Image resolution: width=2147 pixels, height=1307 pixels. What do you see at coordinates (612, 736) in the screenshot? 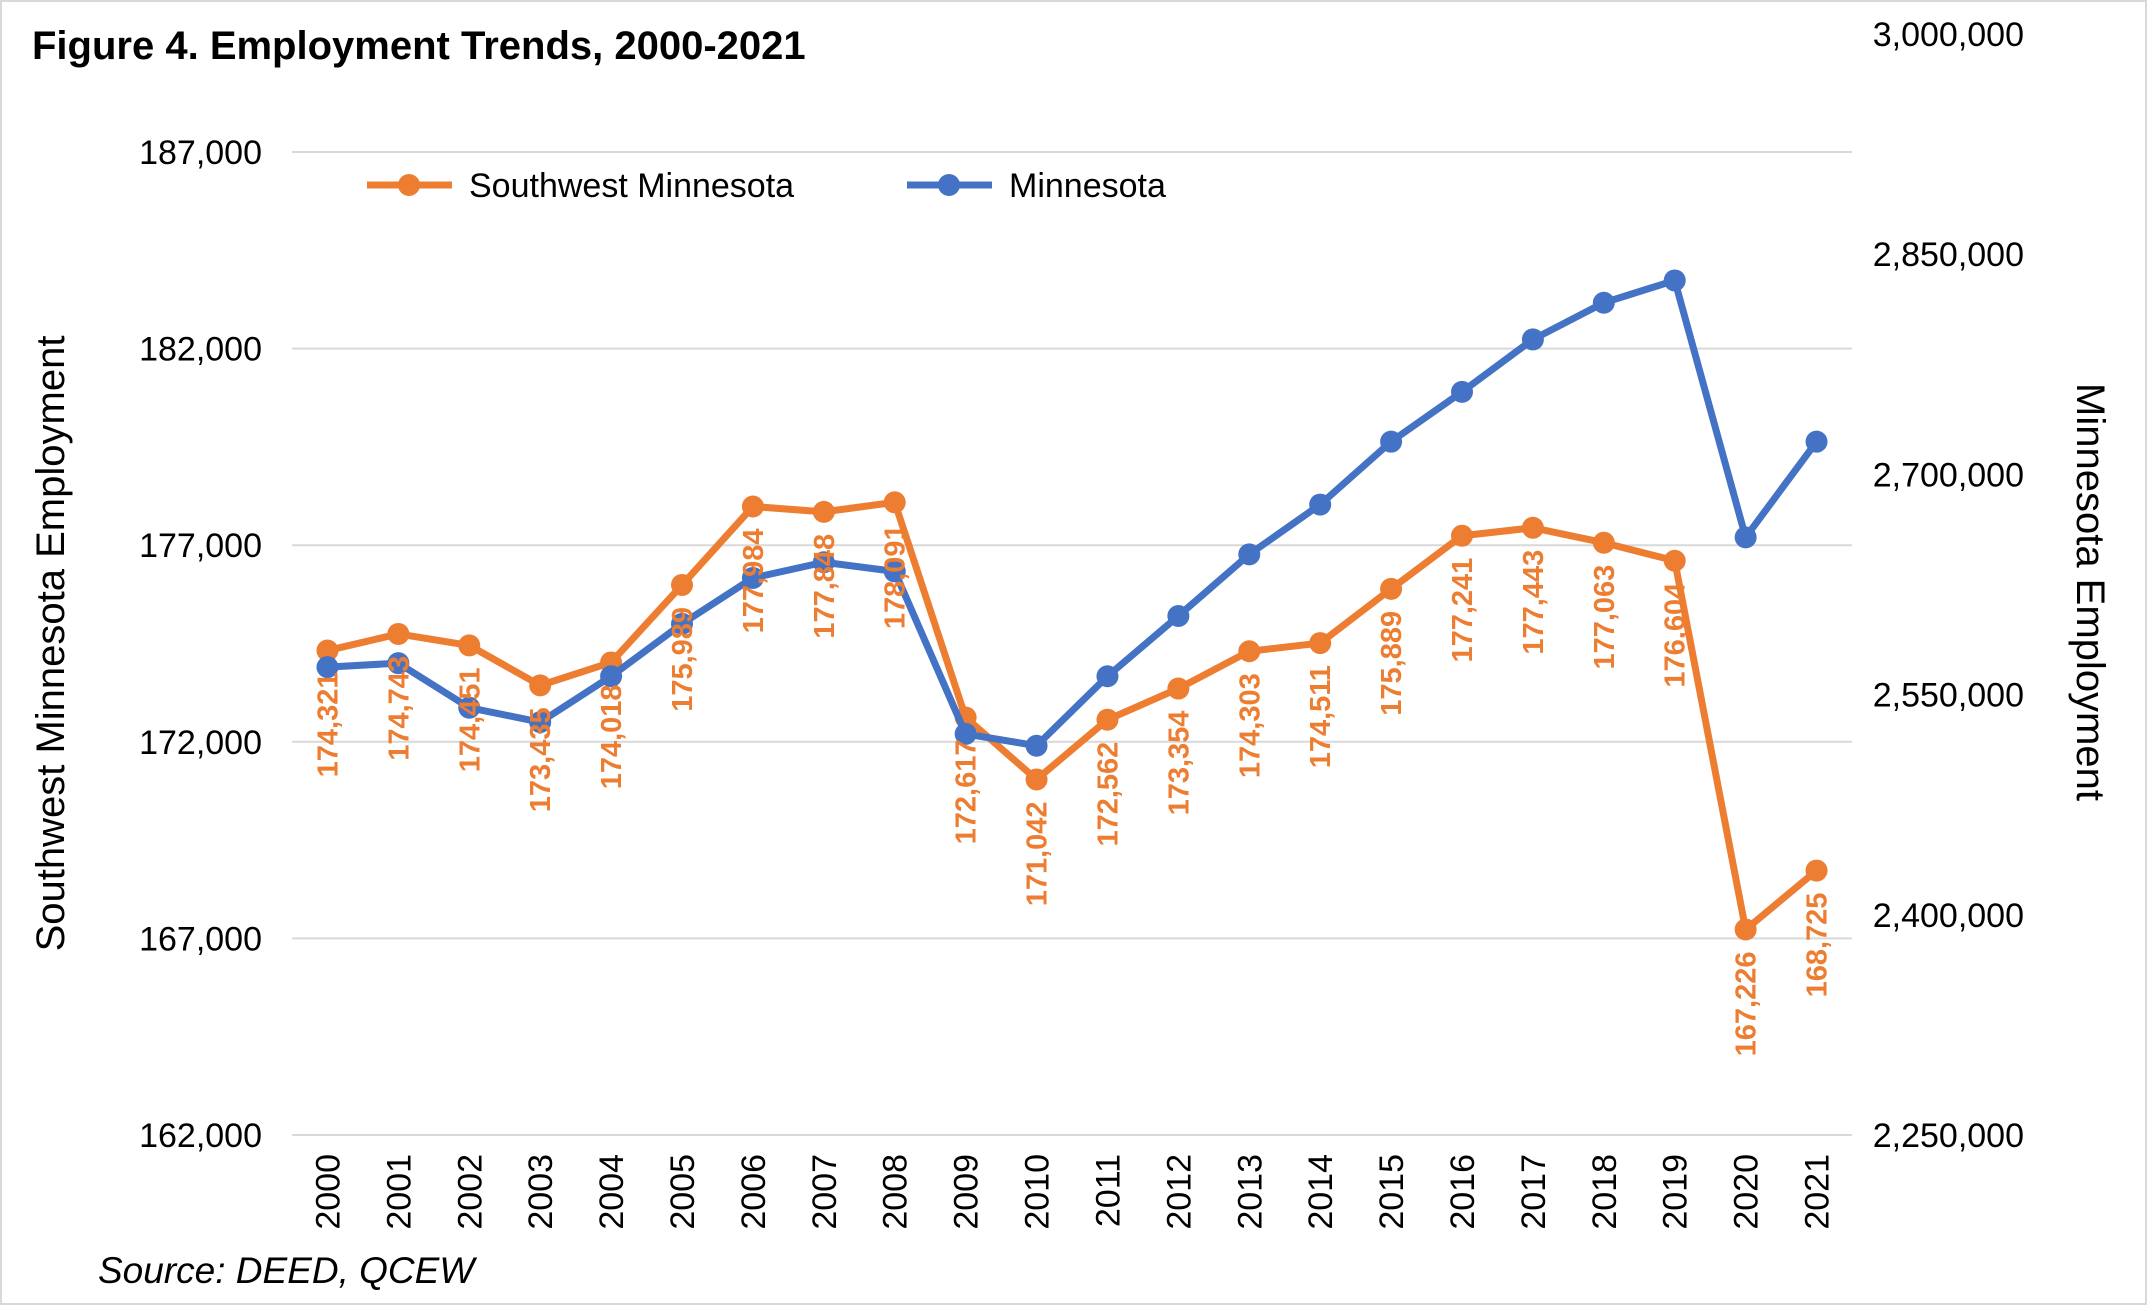
I see `data-label: 174,018` at bounding box center [612, 736].